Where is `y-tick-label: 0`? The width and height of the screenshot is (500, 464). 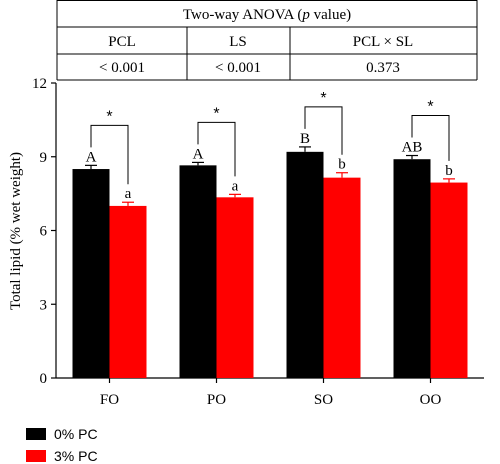 y-tick-label: 0 is located at coordinates (44, 379).